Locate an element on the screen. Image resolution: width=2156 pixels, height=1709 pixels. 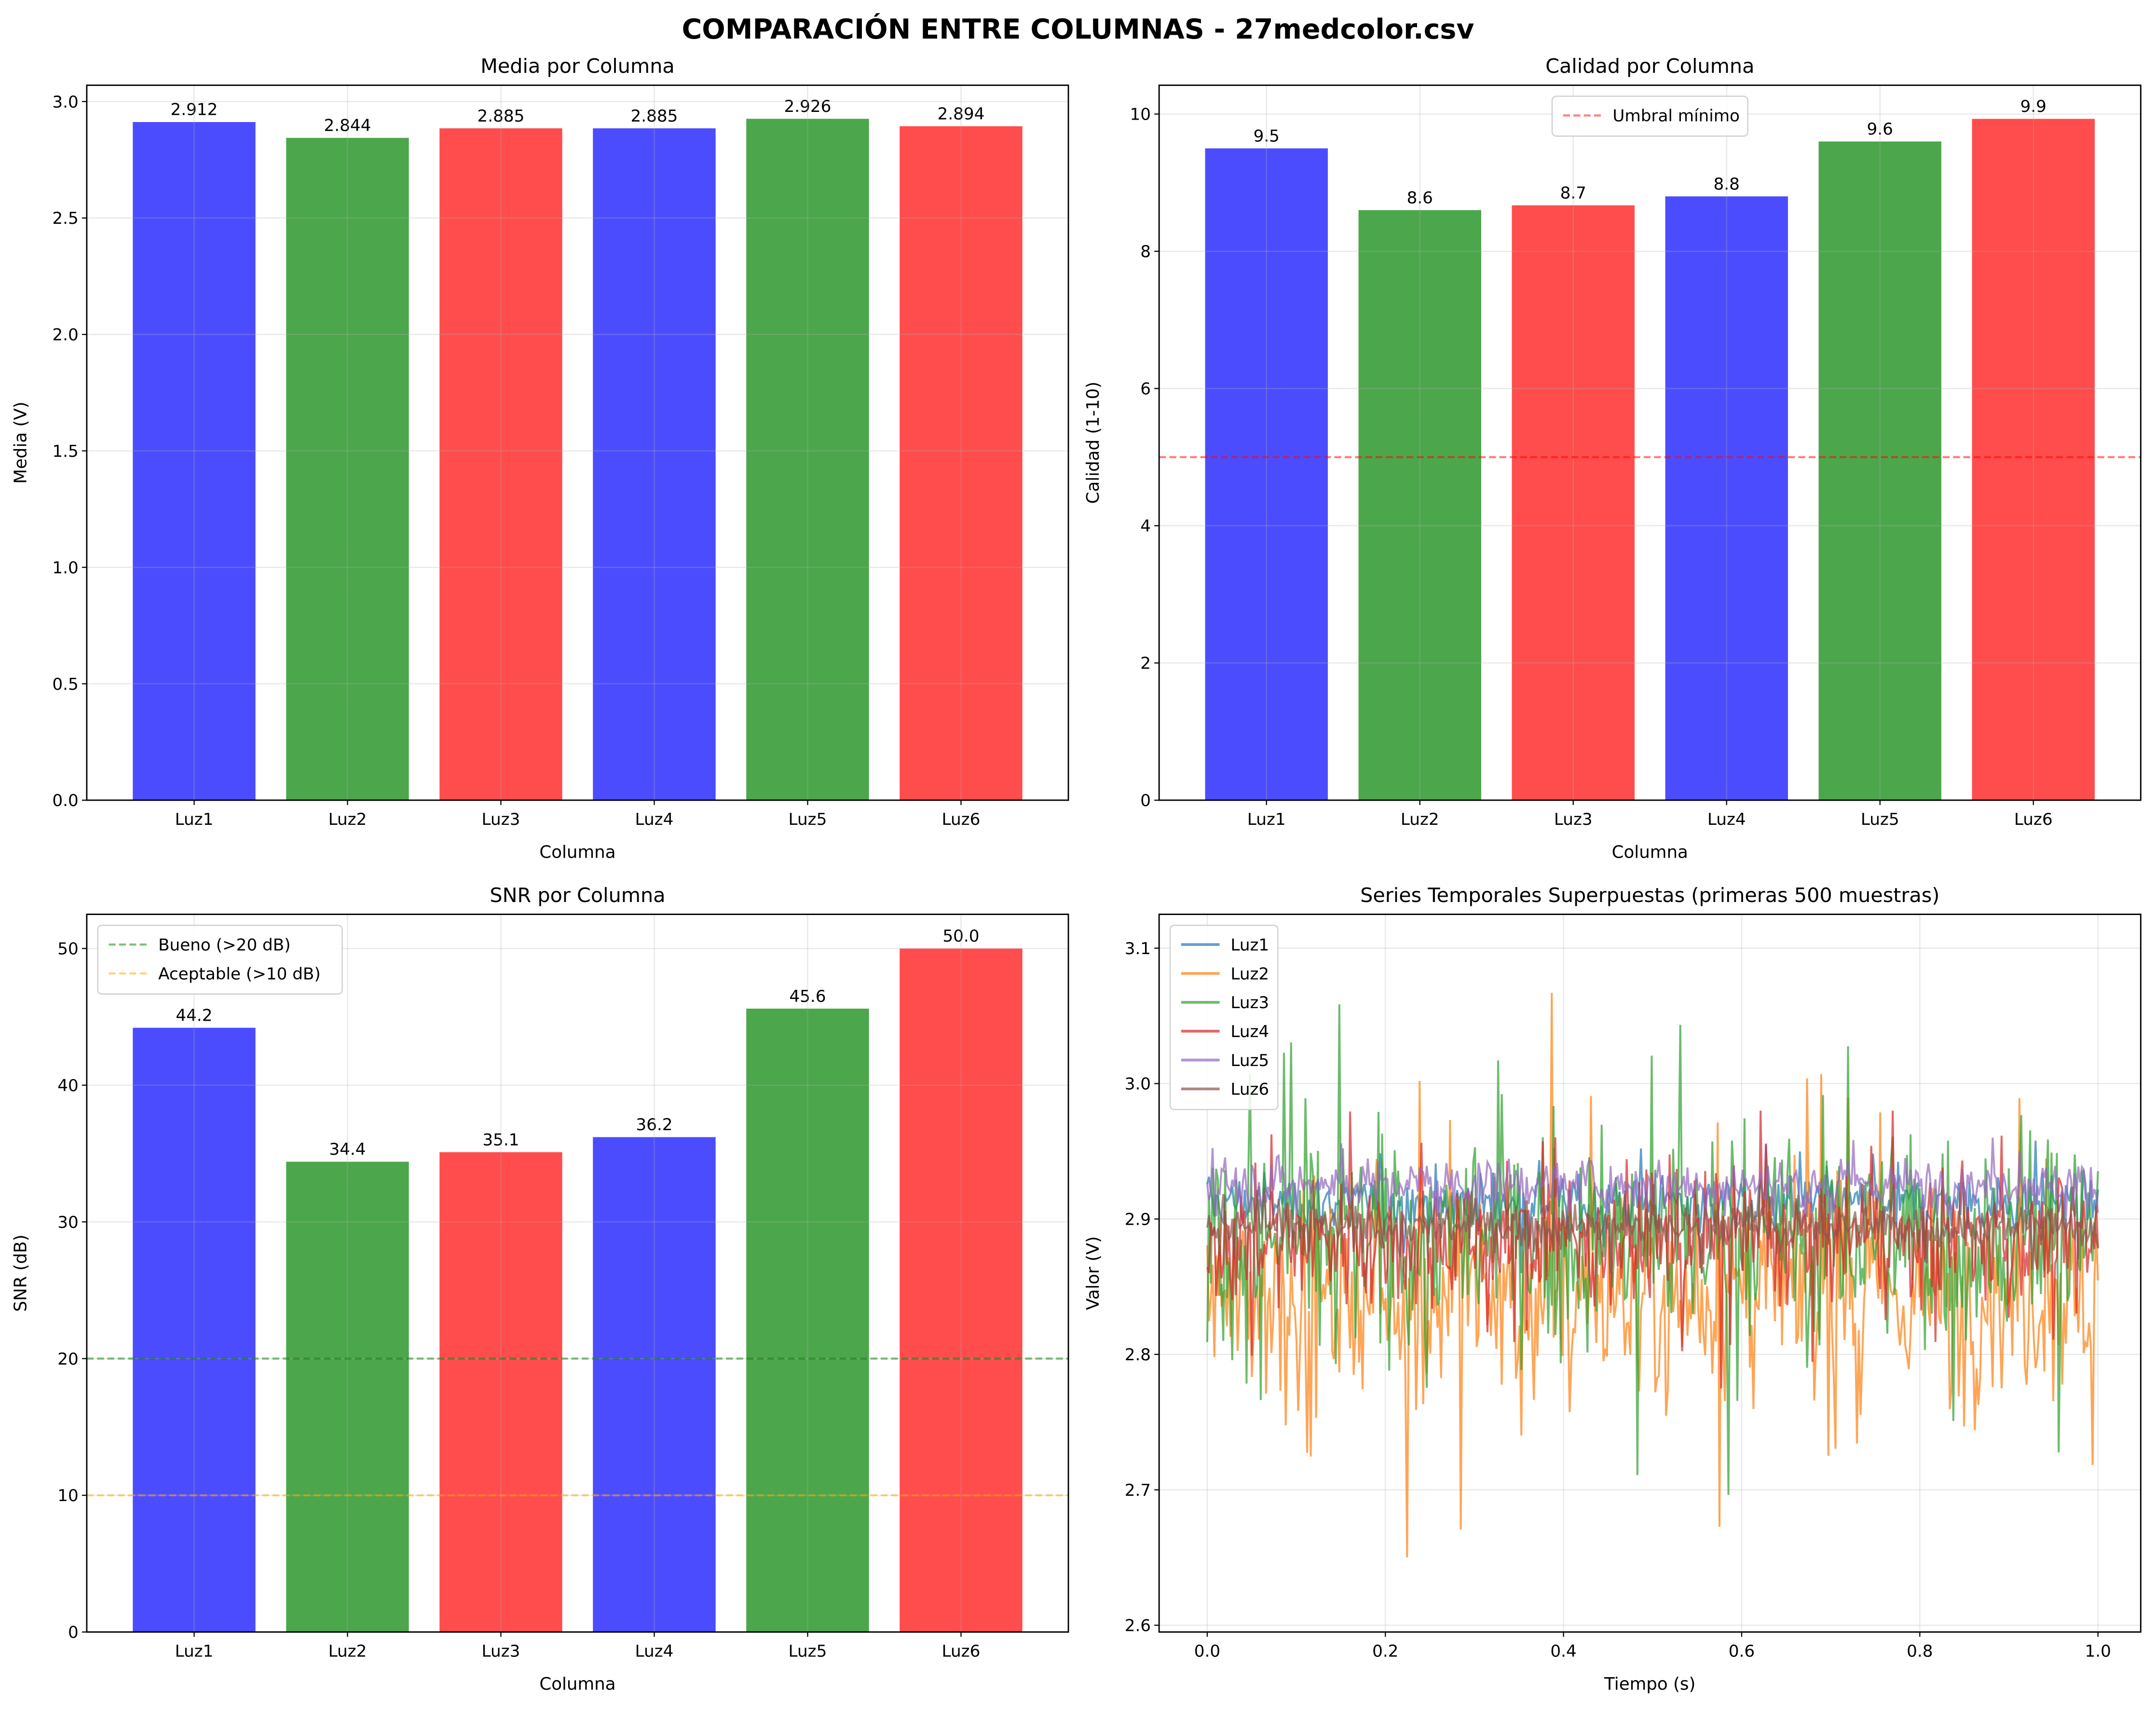
bar-value-label: 35.1 is located at coordinates (500, 1139).